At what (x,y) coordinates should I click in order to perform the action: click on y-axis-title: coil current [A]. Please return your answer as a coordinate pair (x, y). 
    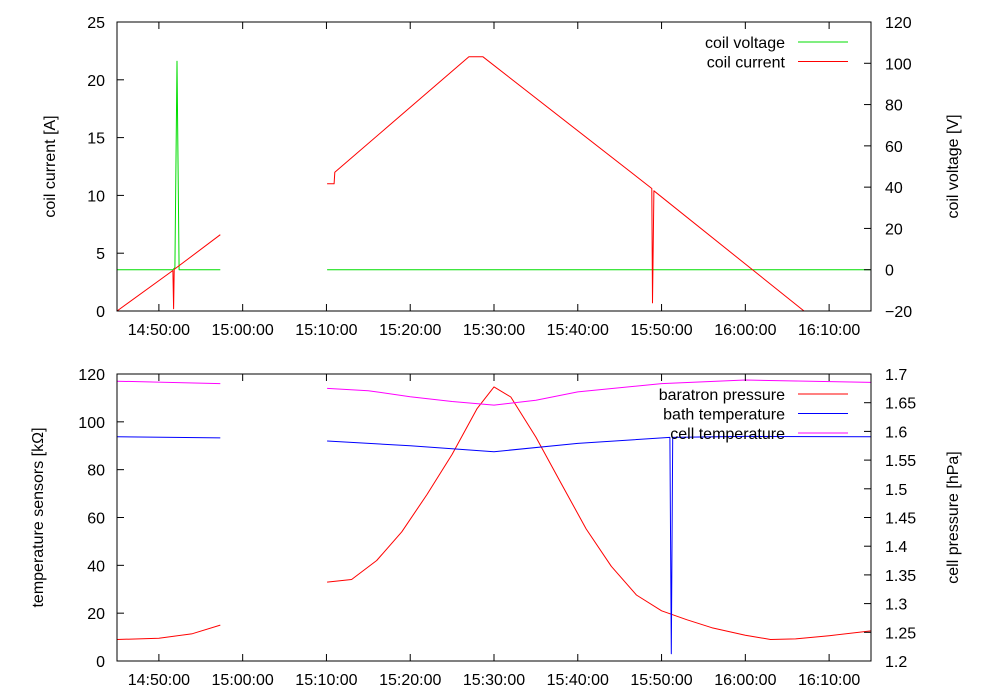
    Looking at the image, I should click on (50, 166).